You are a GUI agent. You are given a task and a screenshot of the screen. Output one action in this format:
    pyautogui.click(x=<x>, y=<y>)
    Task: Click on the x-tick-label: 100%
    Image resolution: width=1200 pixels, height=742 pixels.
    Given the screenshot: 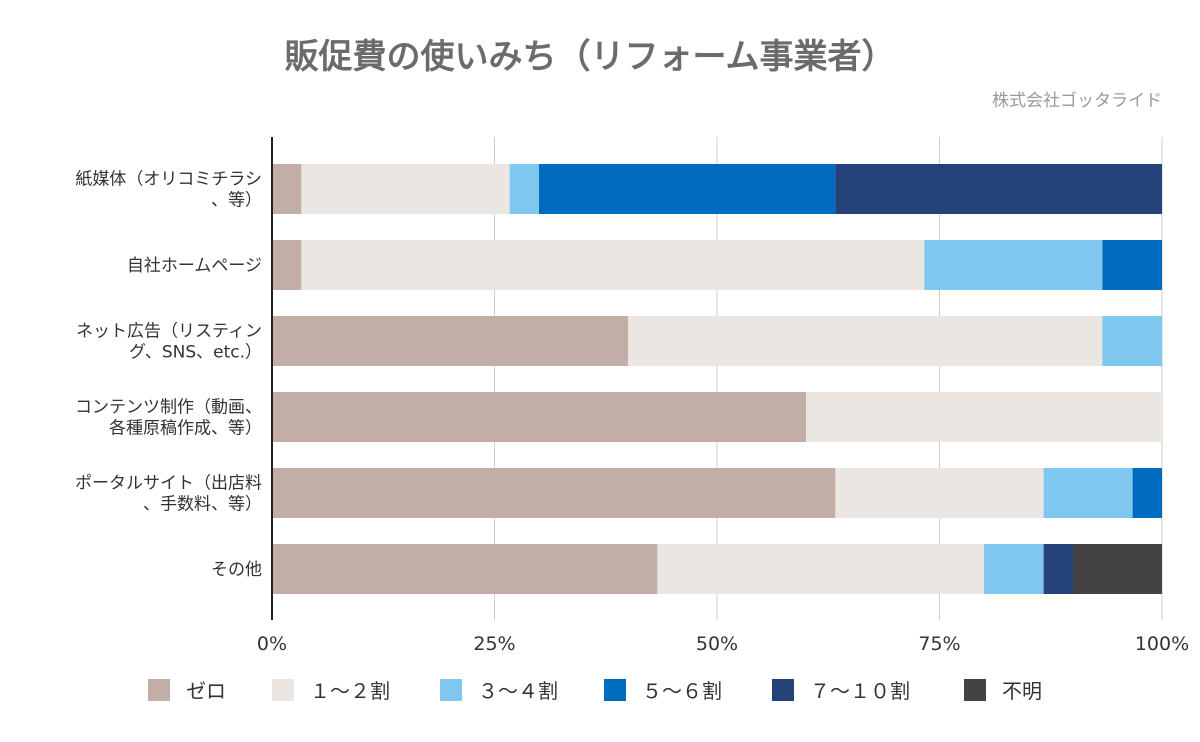 What is the action you would take?
    pyautogui.click(x=1162, y=644)
    